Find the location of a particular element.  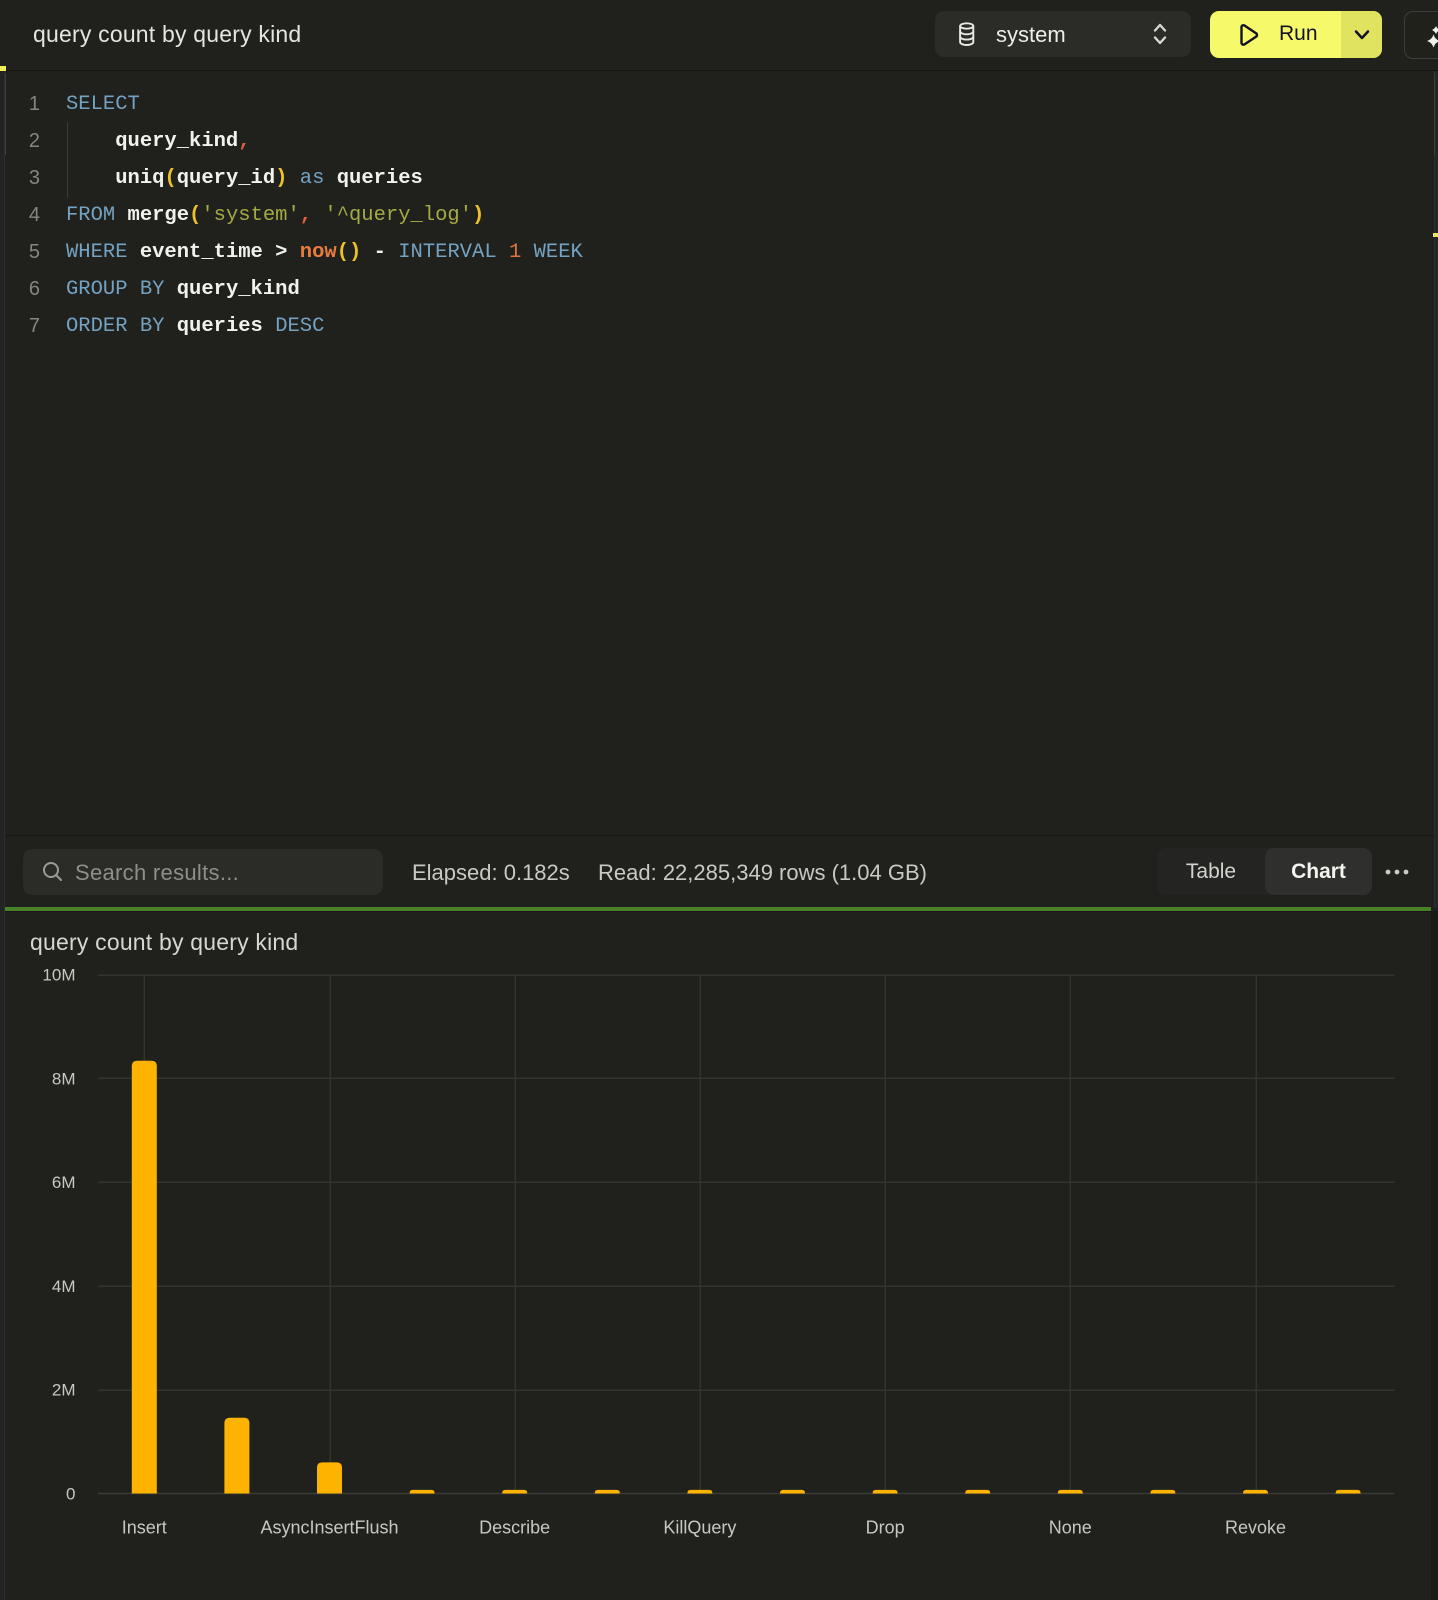

svg-text: 4M is located at coordinates (64, 1286).